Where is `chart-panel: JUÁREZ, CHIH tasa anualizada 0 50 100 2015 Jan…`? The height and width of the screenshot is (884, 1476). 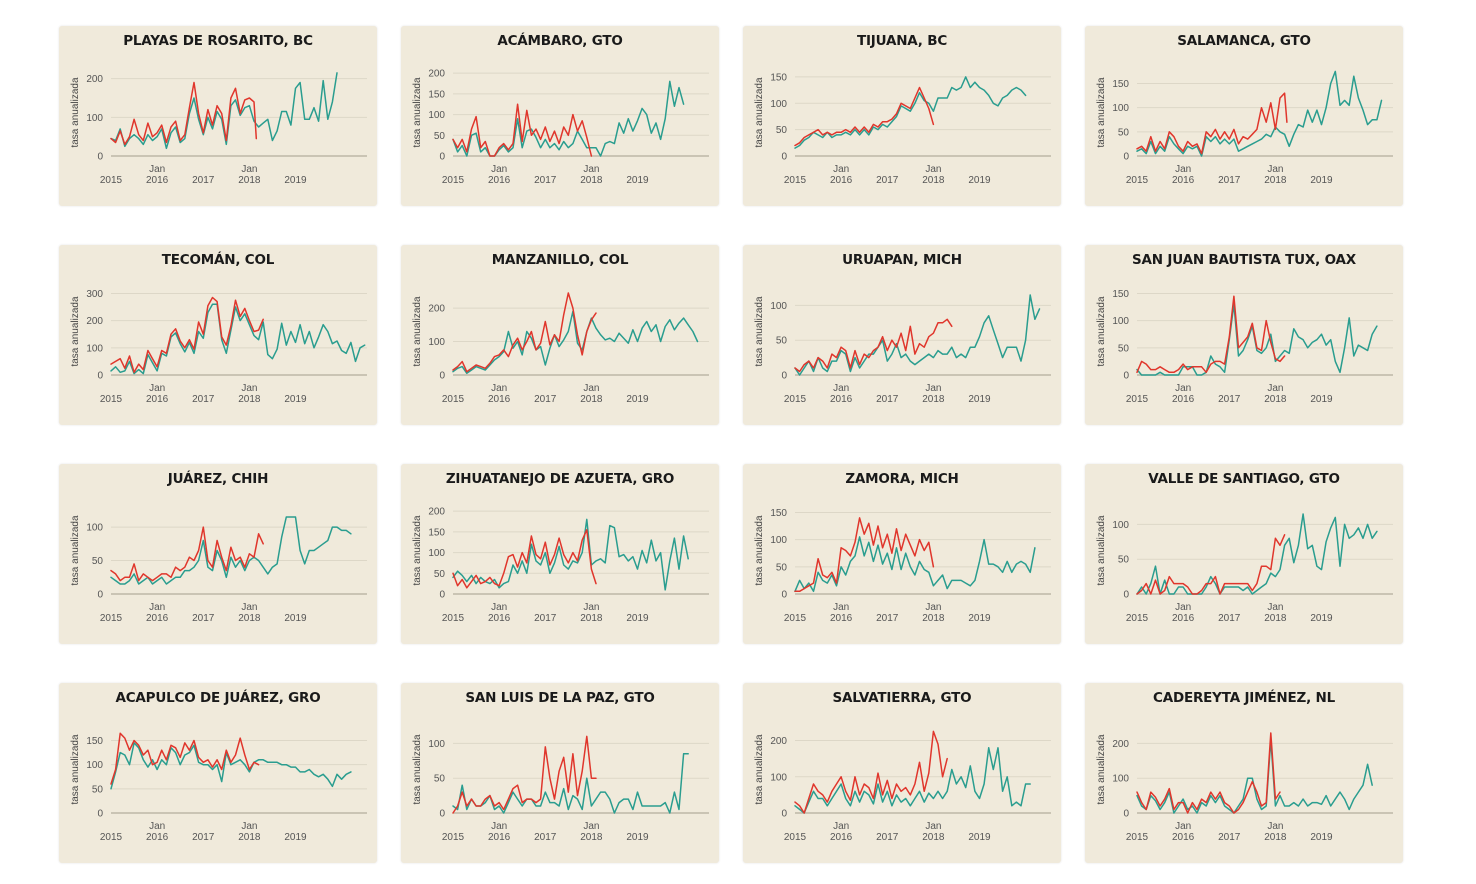 chart-panel: JUÁREZ, CHIH tasa anualizada 0 50 100 2015 Jan… is located at coordinates (218, 554).